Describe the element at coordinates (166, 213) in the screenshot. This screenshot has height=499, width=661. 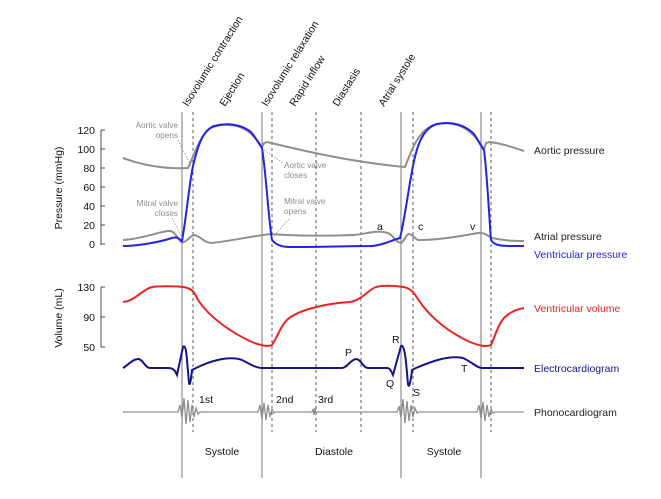
I see `annotation-mitral-valve-closes-2: closes` at that location.